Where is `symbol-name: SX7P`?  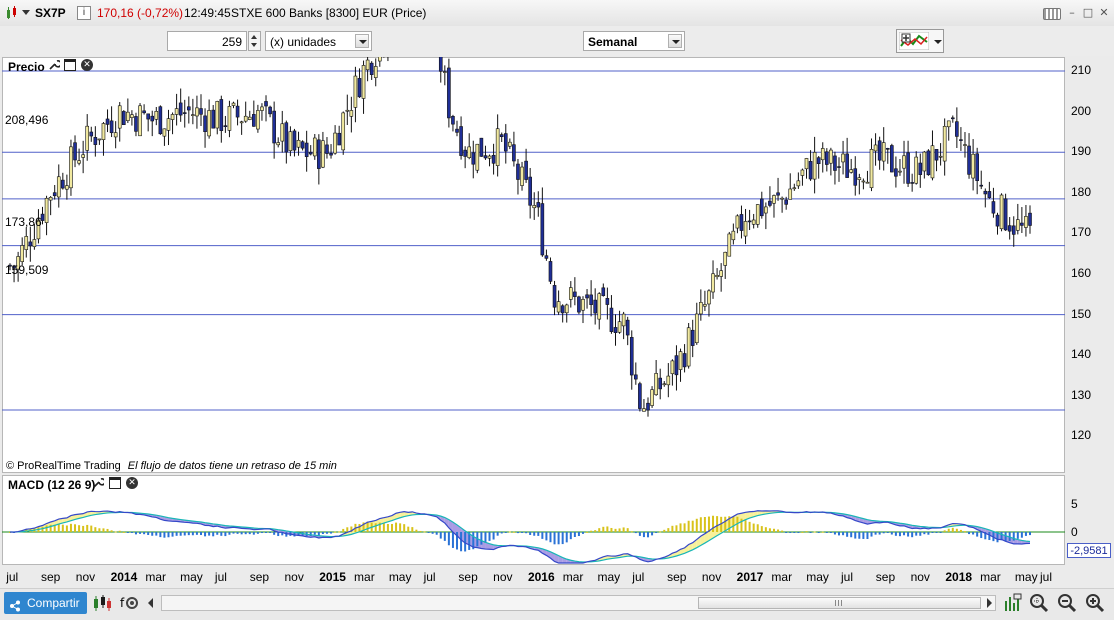
symbol-name: SX7P is located at coordinates (50, 13).